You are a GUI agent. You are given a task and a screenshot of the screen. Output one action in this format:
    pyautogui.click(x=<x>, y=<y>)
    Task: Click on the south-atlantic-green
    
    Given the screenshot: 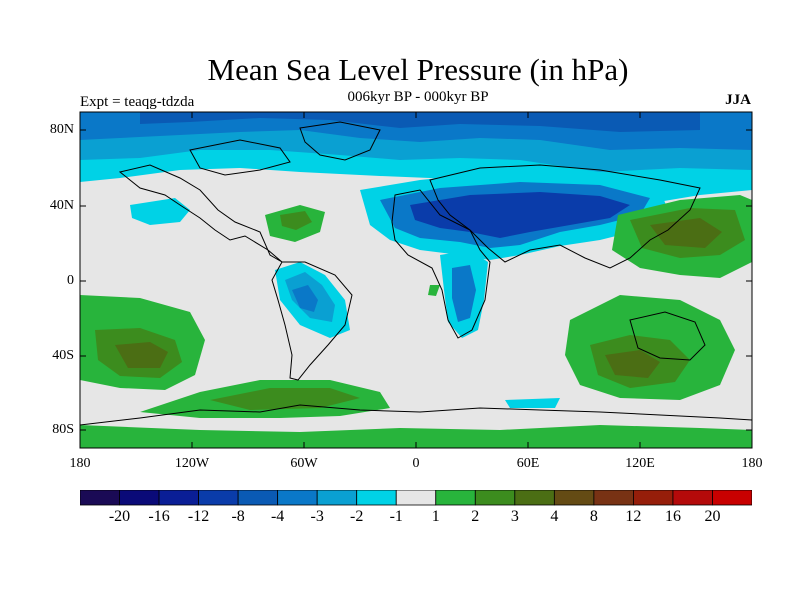 What is the action you would take?
    pyautogui.click(x=434, y=290)
    